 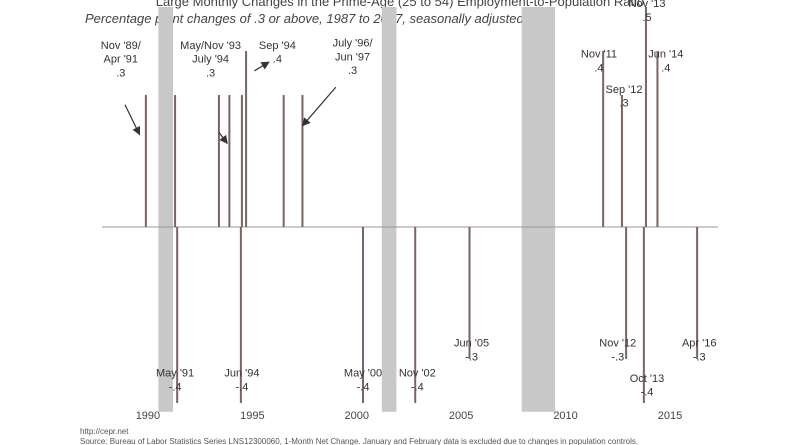 I want to click on annotation-label-14: Nov '12 -.3, so click(x=617, y=351).